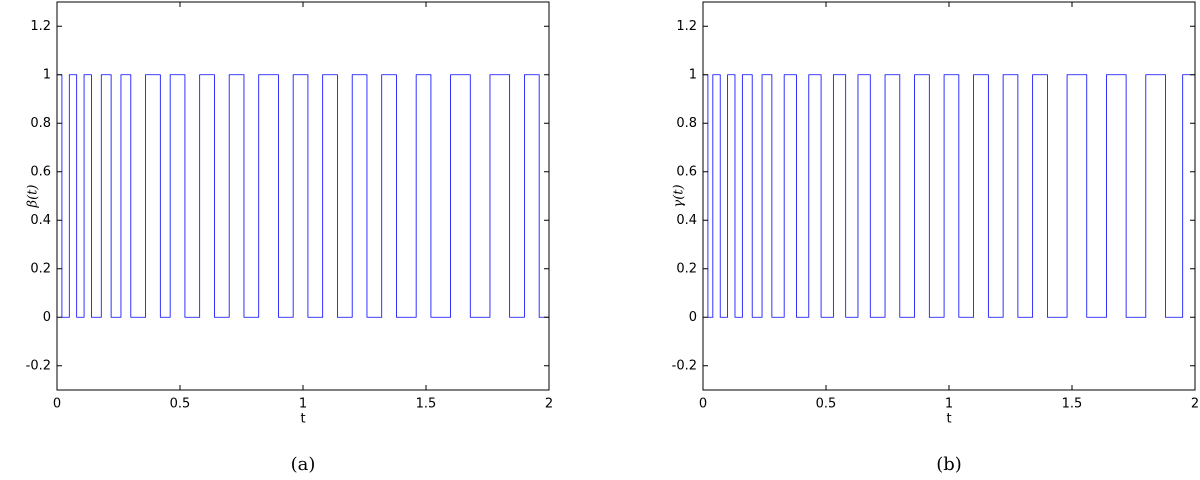 The width and height of the screenshot is (1200, 480). What do you see at coordinates (33, 197) in the screenshot?
I see `y-axis-label: β(t)` at bounding box center [33, 197].